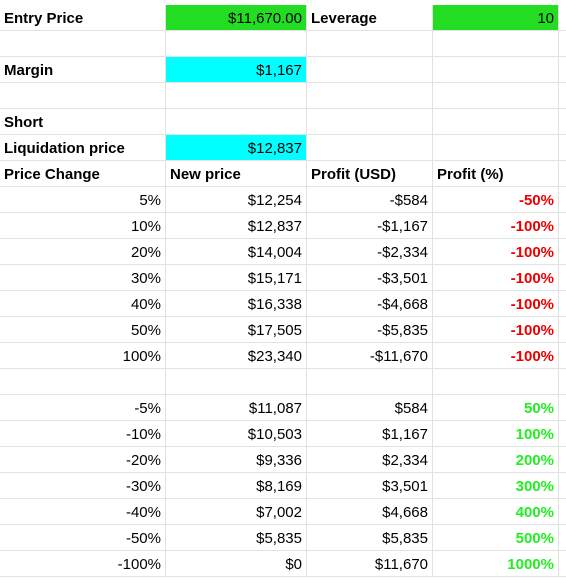 The height and width of the screenshot is (585, 566). Describe the element at coordinates (236, 174) in the screenshot. I see `column-header: New price` at that location.